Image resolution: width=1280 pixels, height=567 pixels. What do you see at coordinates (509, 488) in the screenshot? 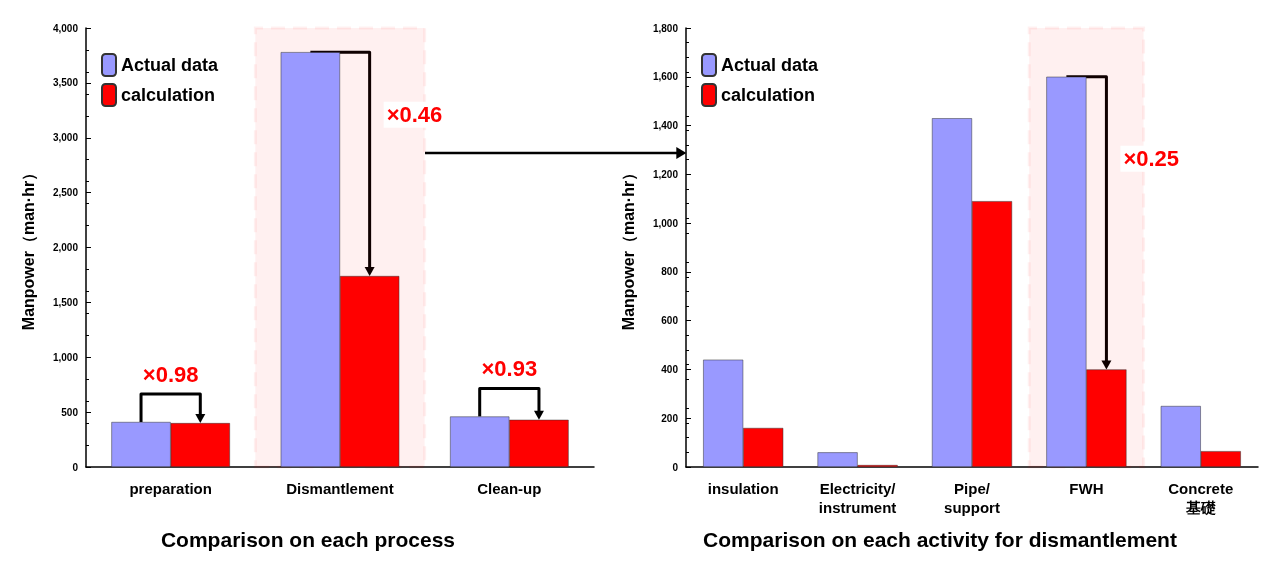
I see `x-tick-label: Clean-up` at bounding box center [509, 488].